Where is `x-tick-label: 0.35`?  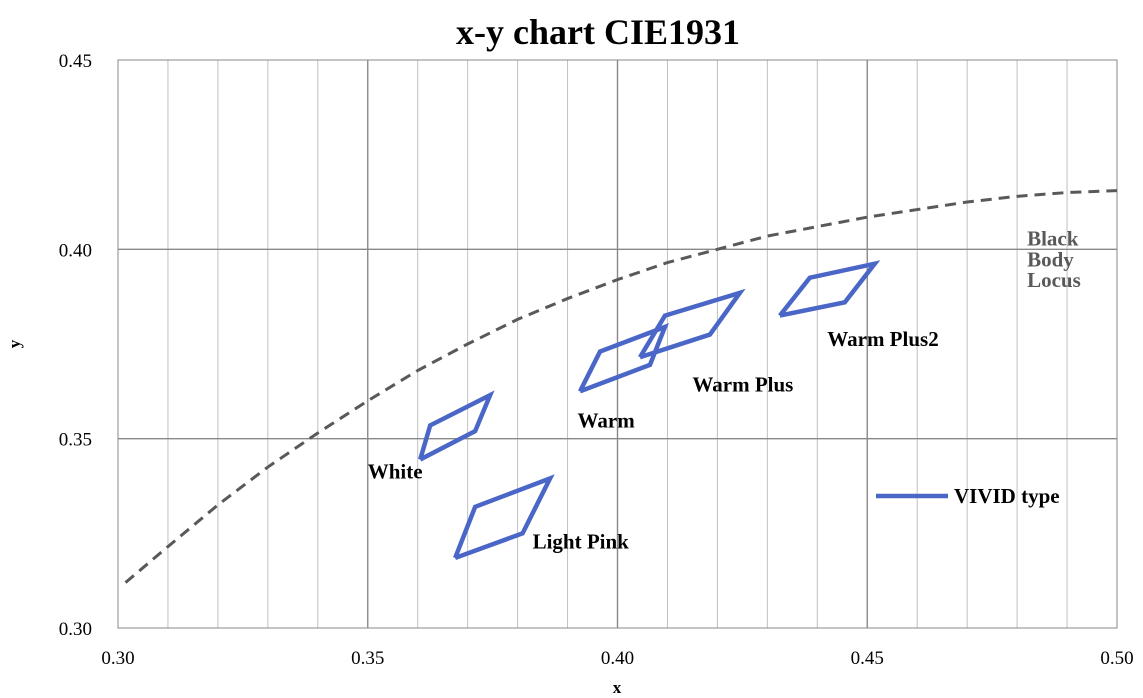 x-tick-label: 0.35 is located at coordinates (367, 658).